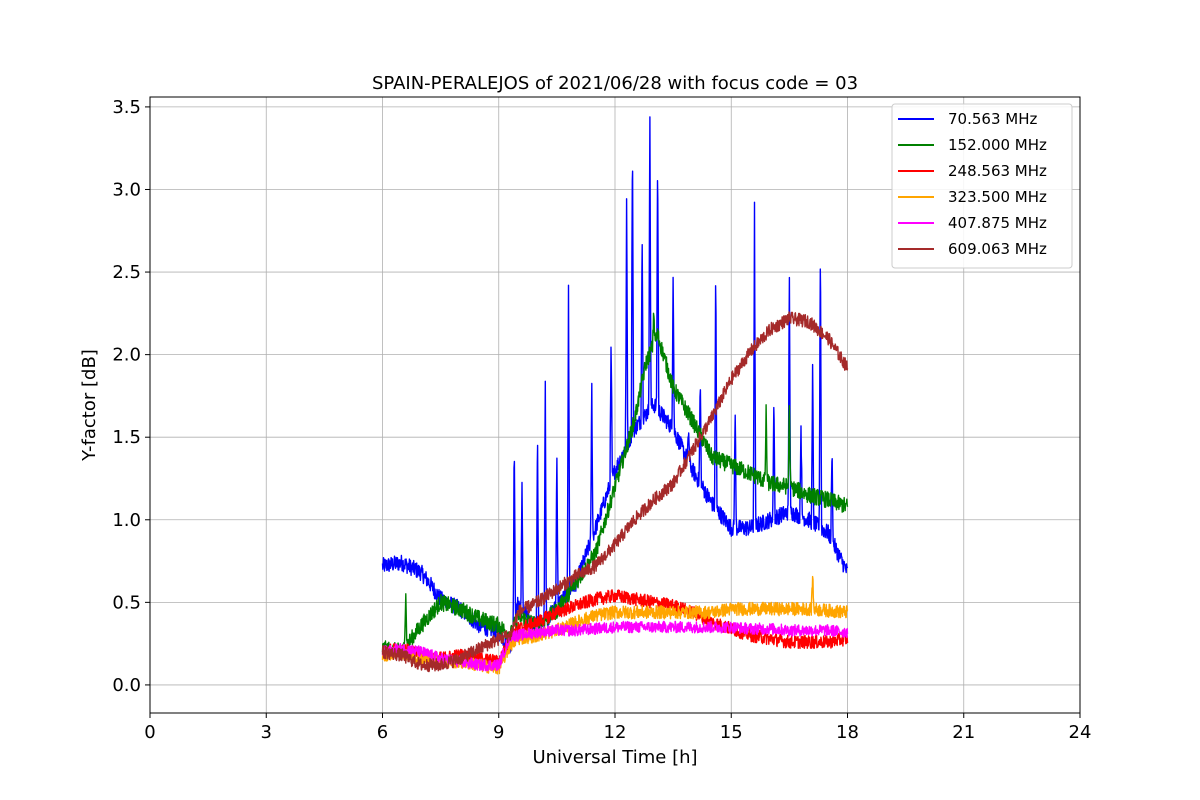  Describe the element at coordinates (126, 437) in the screenshot. I see `y-tick-label: 1.5` at that location.